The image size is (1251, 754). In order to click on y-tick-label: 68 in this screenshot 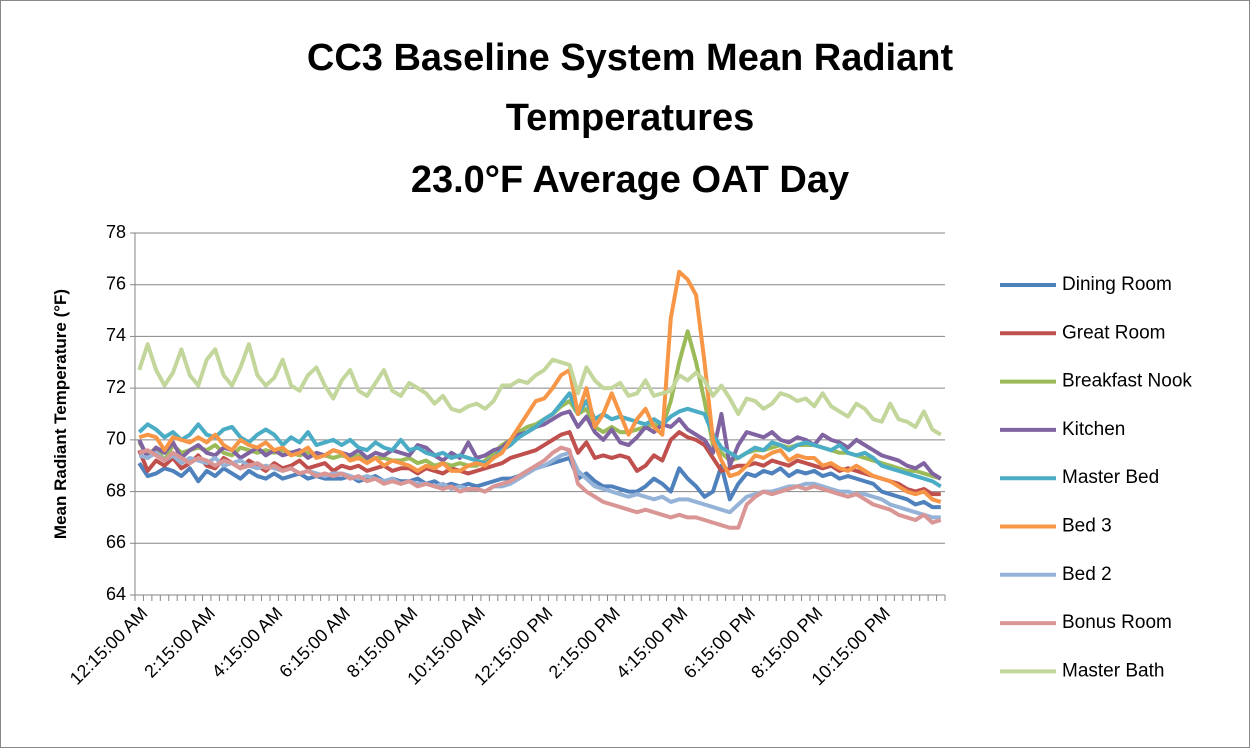, I will do `click(116, 490)`.